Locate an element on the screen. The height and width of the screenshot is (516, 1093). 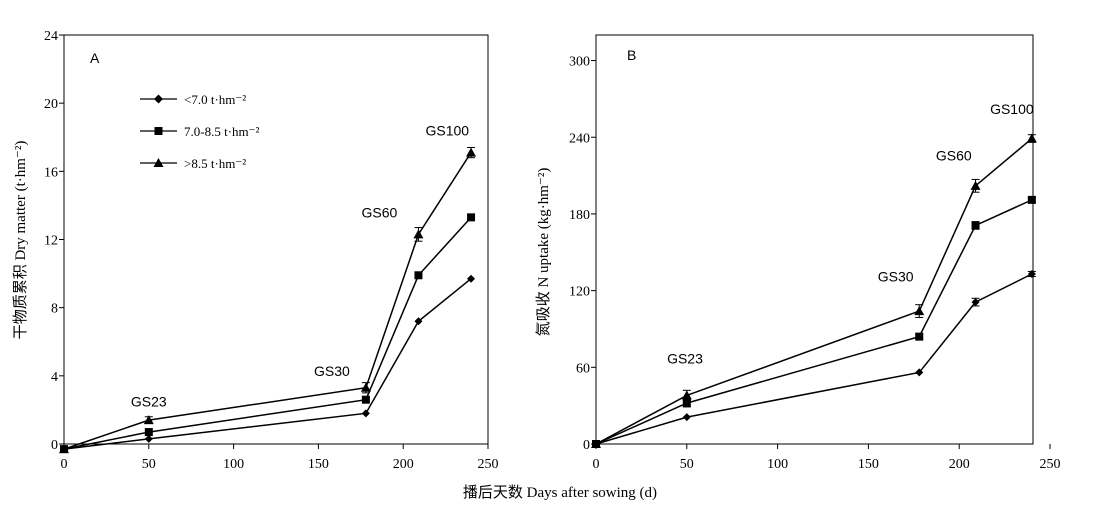
legend-diamond-marker is located at coordinates (158, 99).